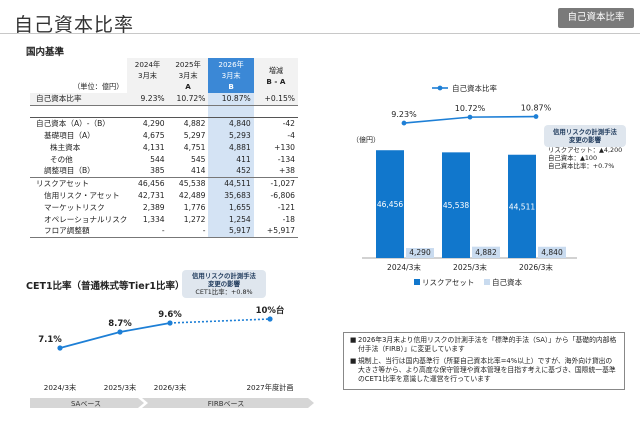 The height and width of the screenshot is (443, 640). Describe the element at coordinates (596, 18) in the screenshot. I see `section-badge: 自己資本比率` at that location.